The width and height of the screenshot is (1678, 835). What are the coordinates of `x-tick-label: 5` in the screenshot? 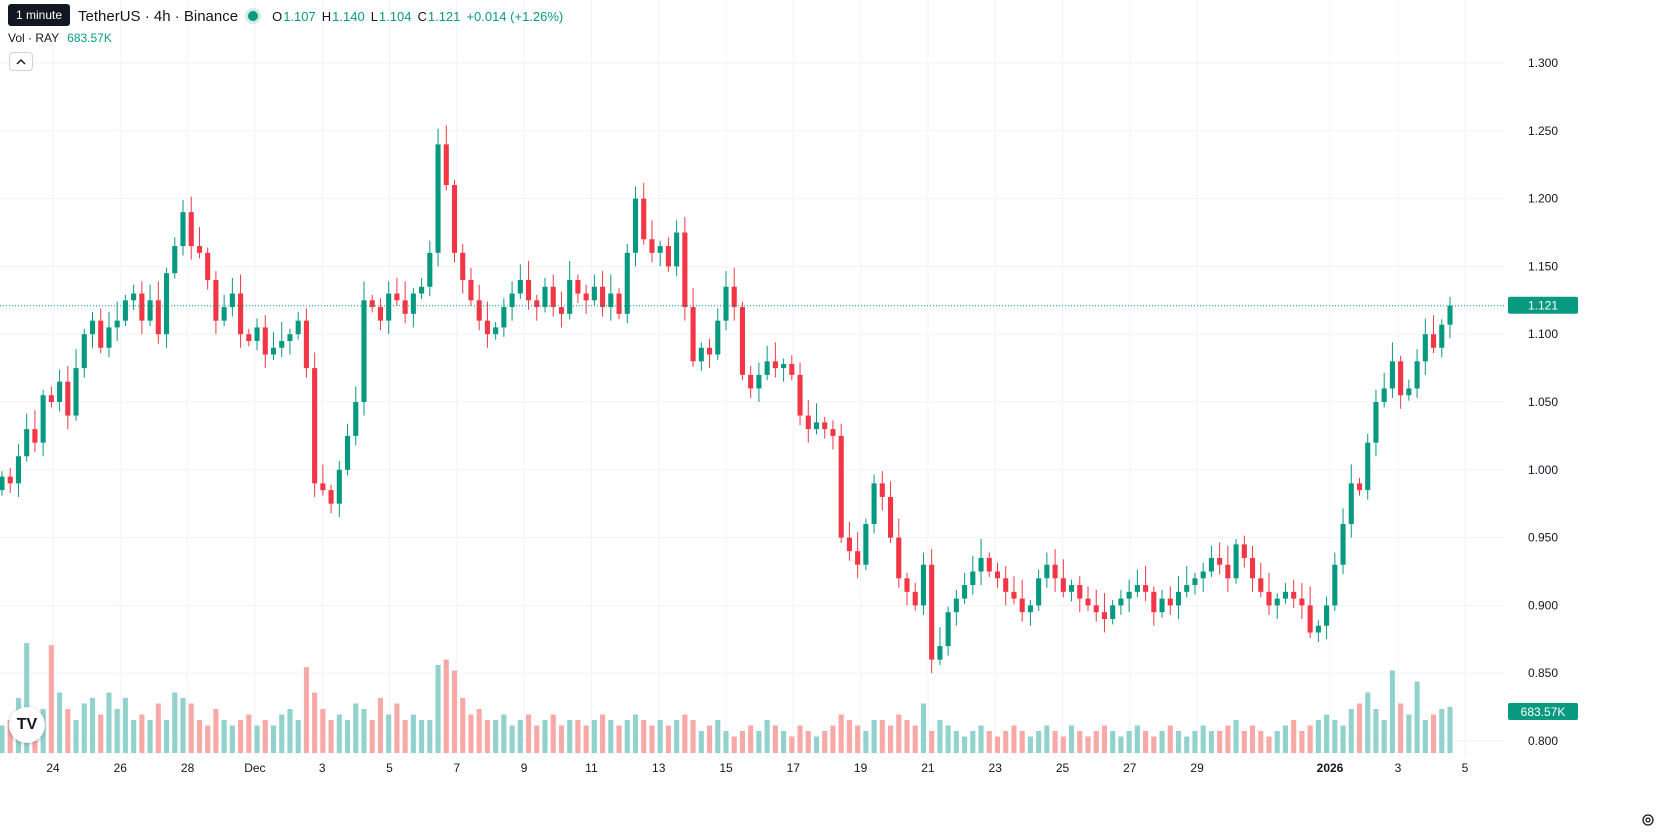 It's located at (389, 768).